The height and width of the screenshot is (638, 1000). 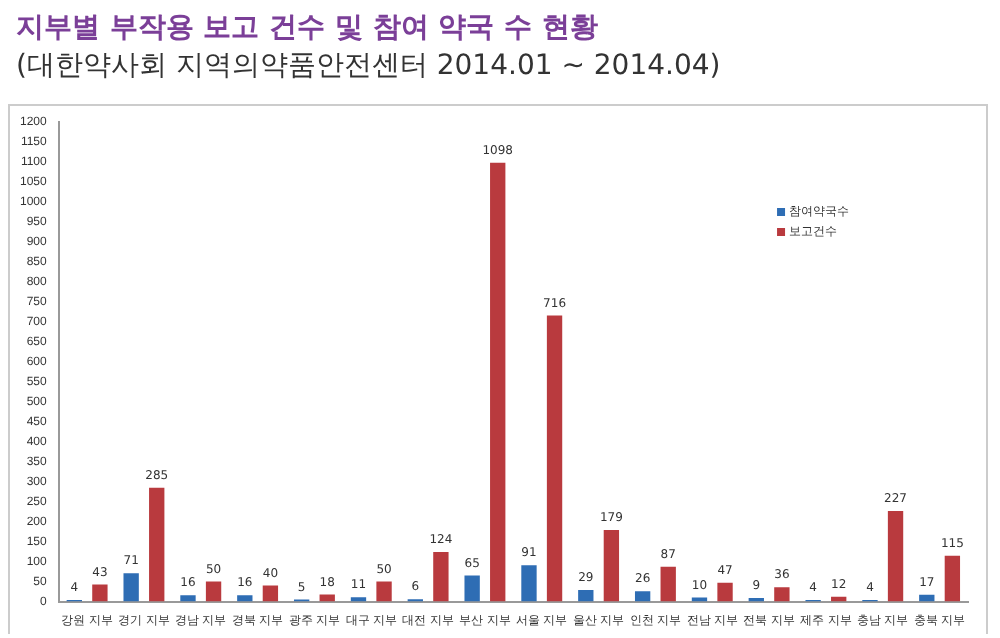 I want to click on chart-subtitle: (대한약사회 지역의약품안전센터 2014.01 ~ 2014.04), so click(x=368, y=66).